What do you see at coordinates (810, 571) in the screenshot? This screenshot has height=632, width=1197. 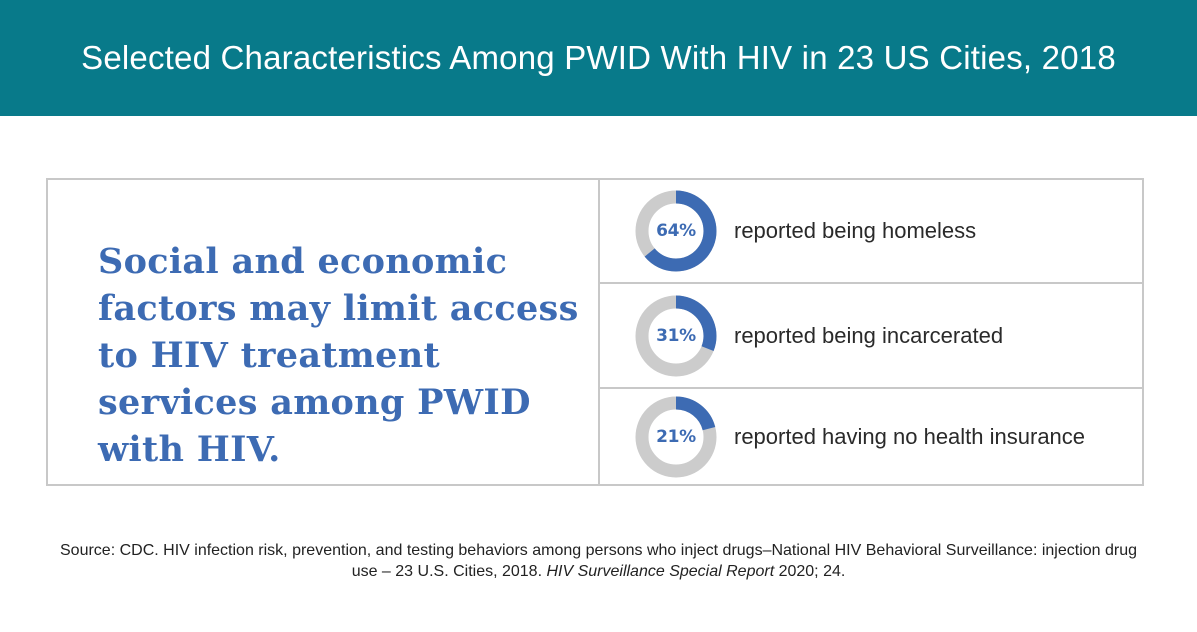 I see `source-year: 2020; 24.` at bounding box center [810, 571].